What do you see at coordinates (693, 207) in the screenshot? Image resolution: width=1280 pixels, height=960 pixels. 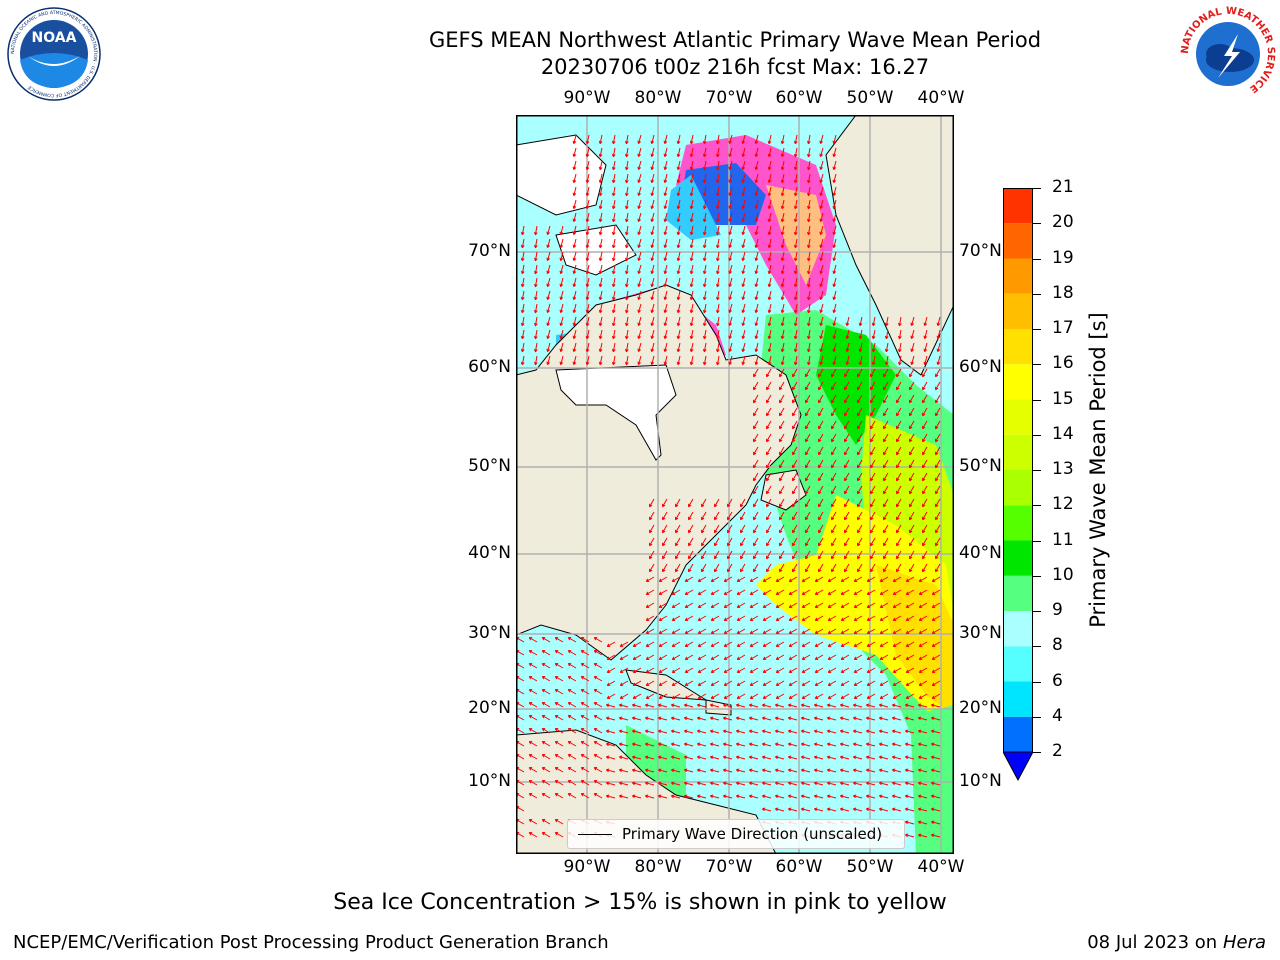 I see `wave-cyan-baffin` at bounding box center [693, 207].